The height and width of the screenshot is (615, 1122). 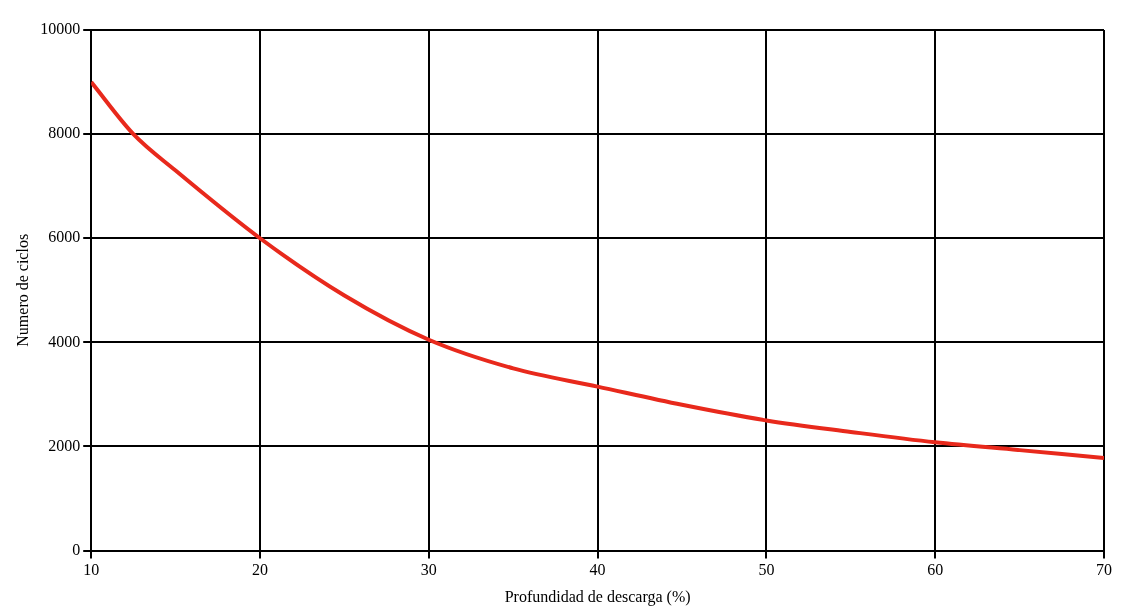 What do you see at coordinates (935, 570) in the screenshot?
I see `x-tick-label: 60` at bounding box center [935, 570].